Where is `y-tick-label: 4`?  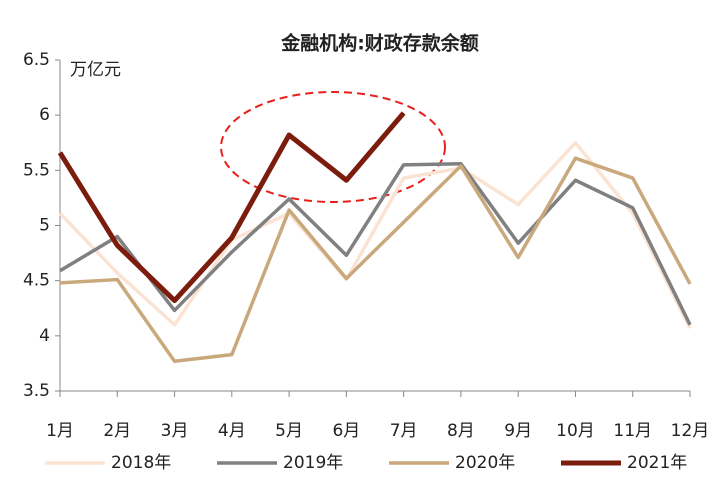
y-tick-label: 4 is located at coordinates (44, 336).